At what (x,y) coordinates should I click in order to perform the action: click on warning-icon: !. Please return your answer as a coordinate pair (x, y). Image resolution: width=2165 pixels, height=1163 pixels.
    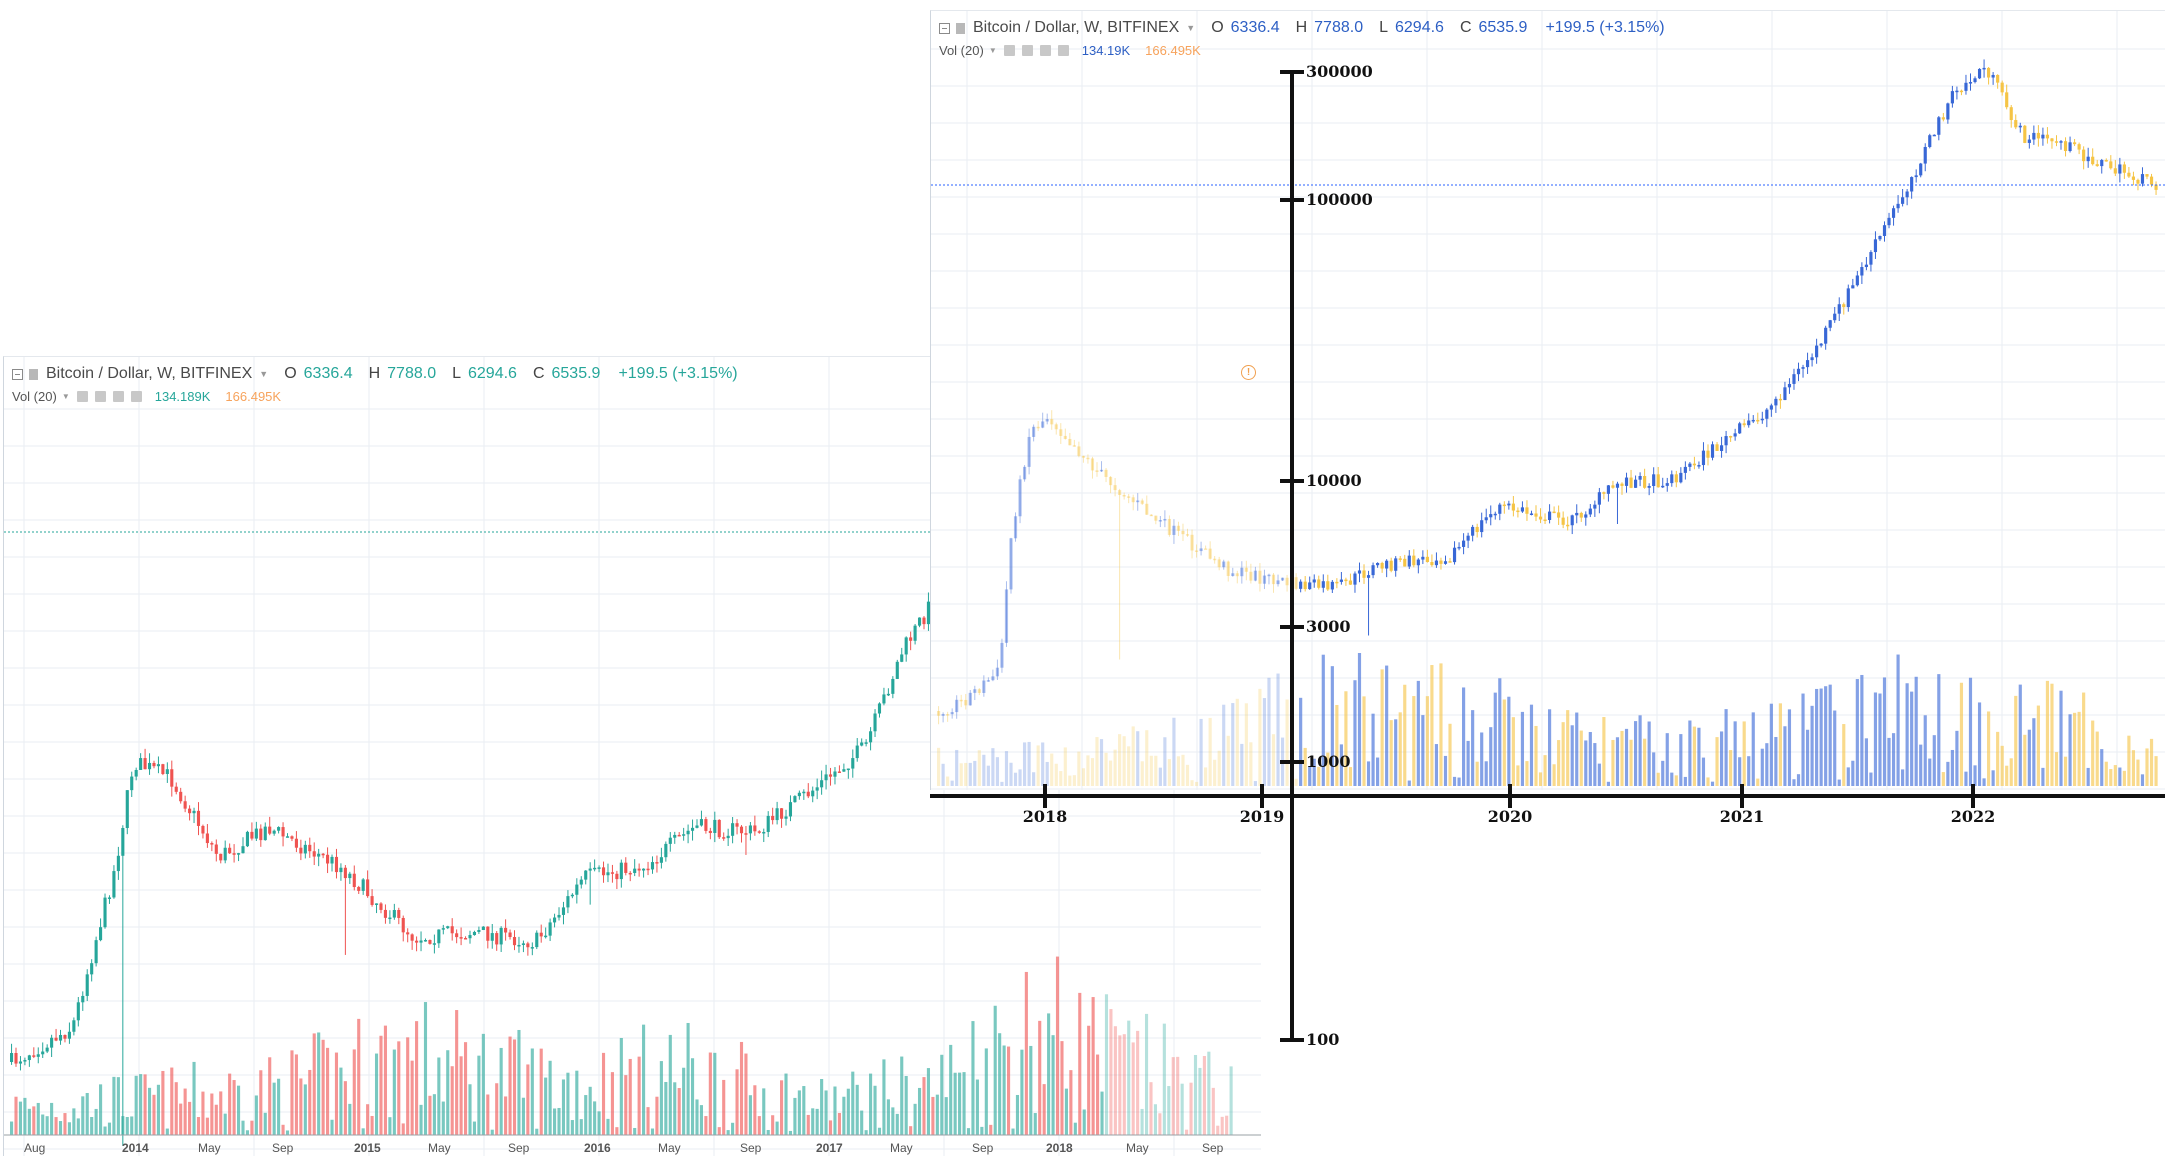
    Looking at the image, I should click on (1248, 372).